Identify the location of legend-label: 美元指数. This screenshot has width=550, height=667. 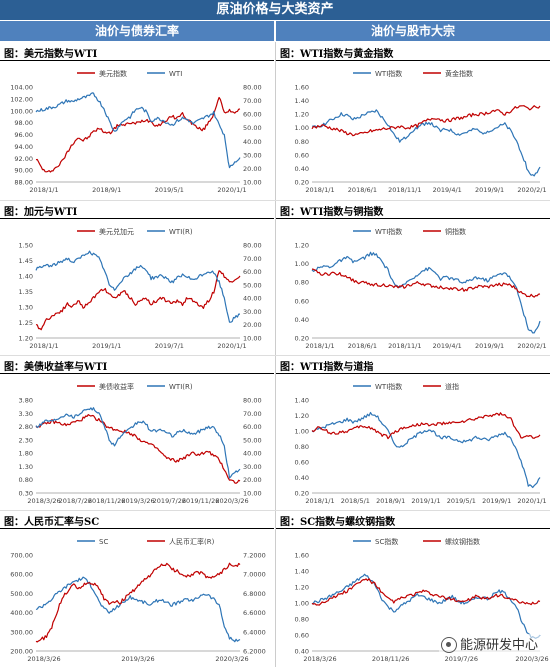
(113, 73).